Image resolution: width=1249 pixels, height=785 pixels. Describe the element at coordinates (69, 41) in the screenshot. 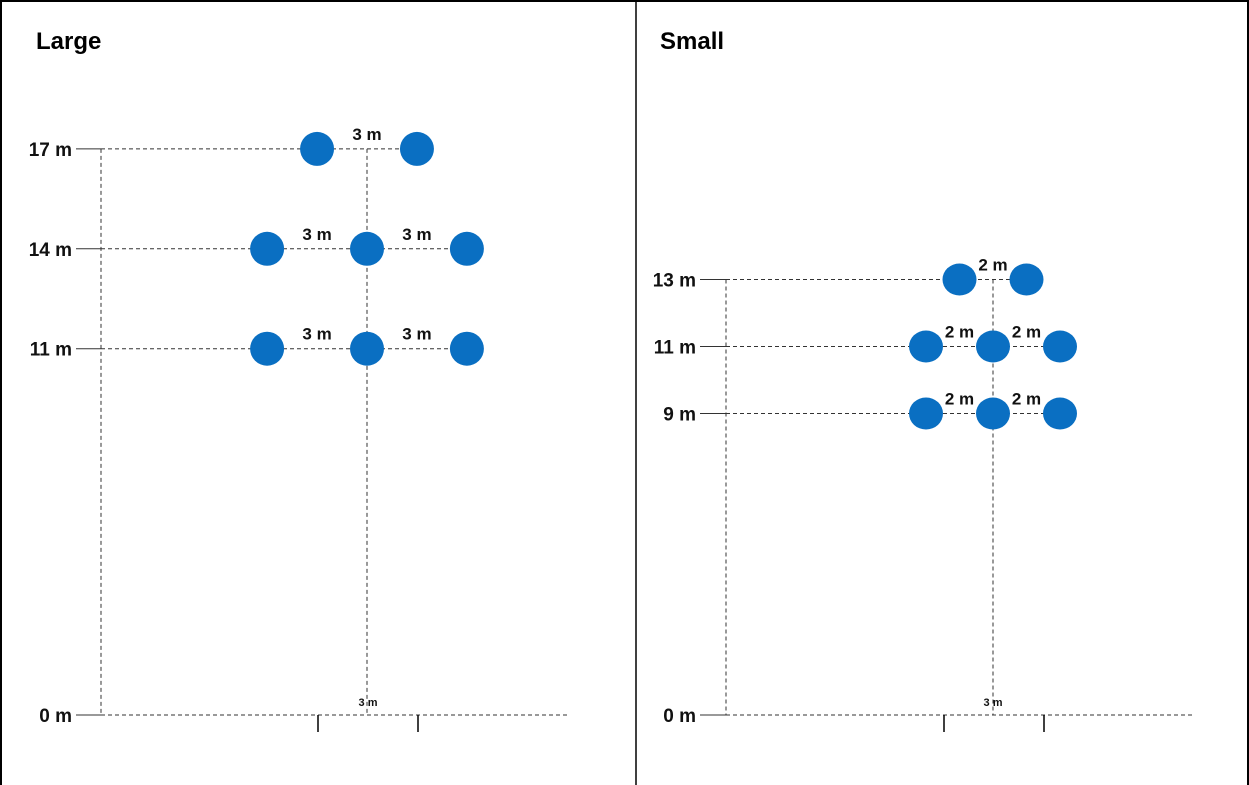

I see `panel-title-large: Large` at that location.